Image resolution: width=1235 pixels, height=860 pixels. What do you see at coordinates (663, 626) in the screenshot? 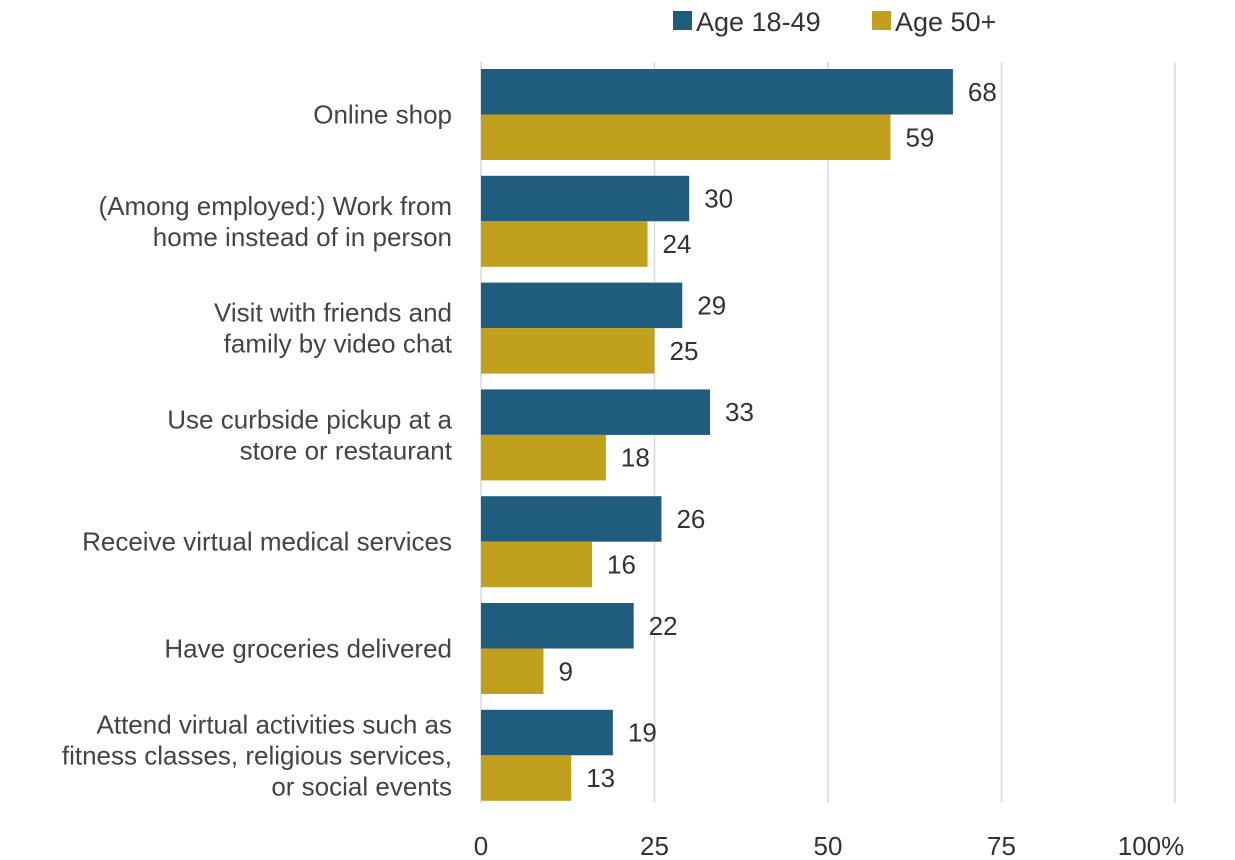
I see `data-label: 22` at bounding box center [663, 626].